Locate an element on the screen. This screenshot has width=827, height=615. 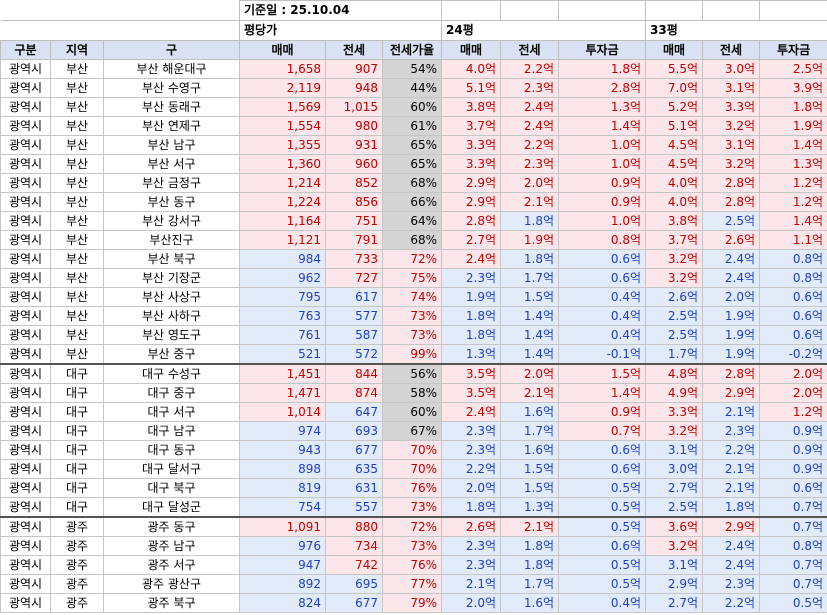
cell-s33: 4.0억 is located at coordinates (674, 183).